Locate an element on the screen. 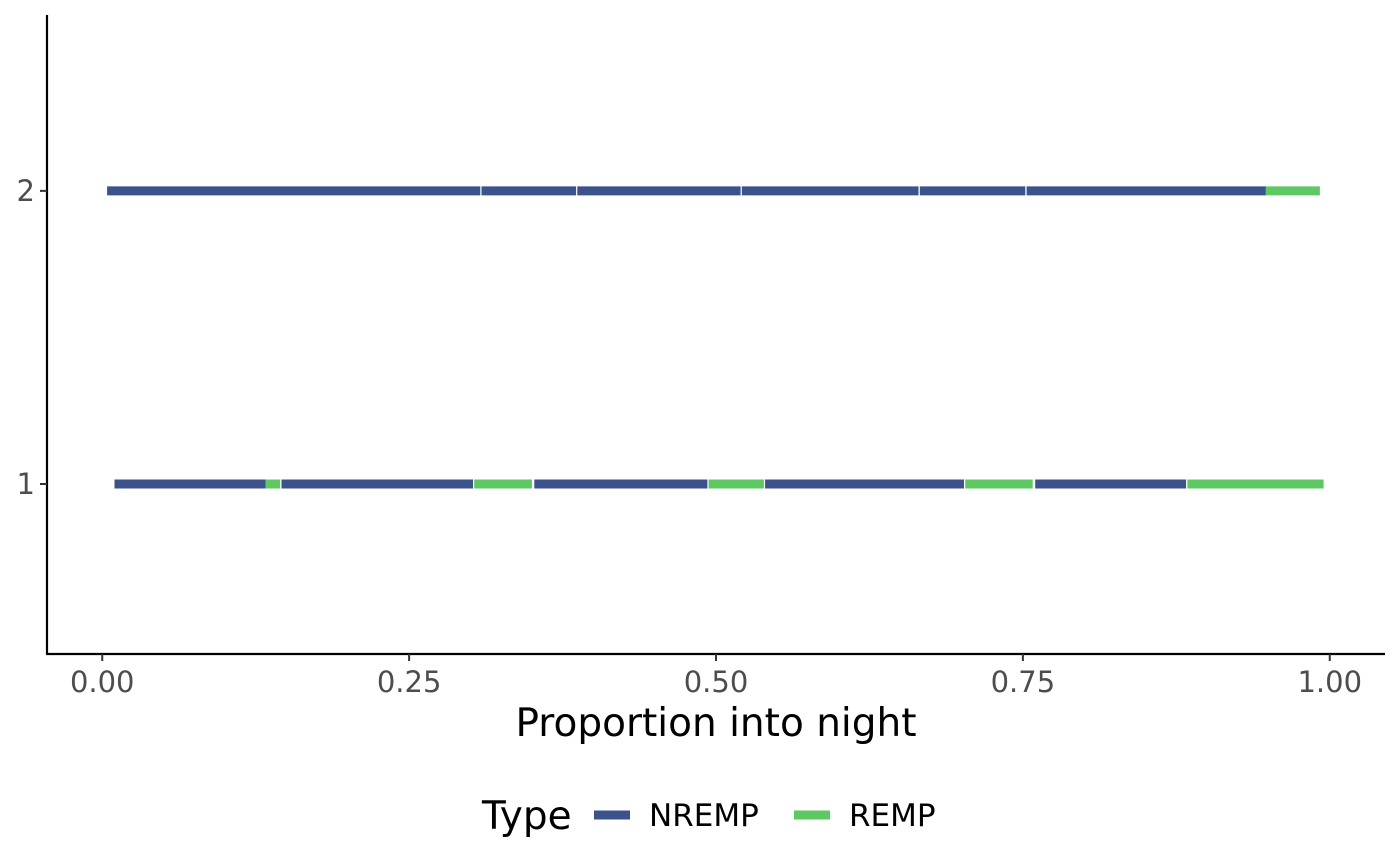 The height and width of the screenshot is (866, 1400). x-tick-label: 1.00 is located at coordinates (1329, 682).